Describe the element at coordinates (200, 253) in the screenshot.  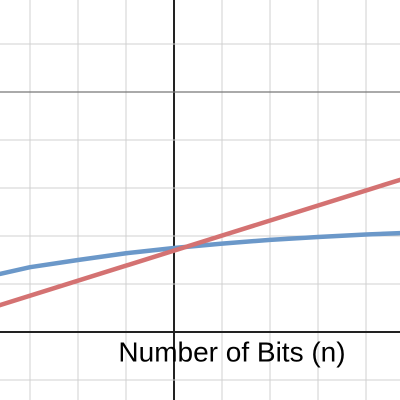
I see `curve` at that location.